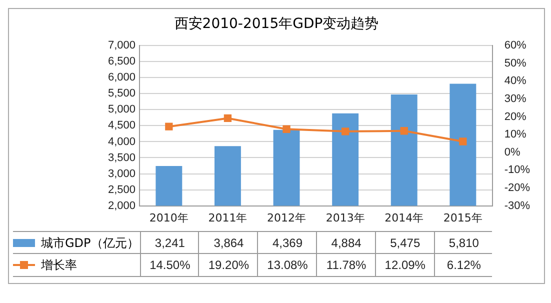 Image resolution: width=551 pixels, height=303 pixels. I want to click on legend-label: 增长率, so click(59, 265).